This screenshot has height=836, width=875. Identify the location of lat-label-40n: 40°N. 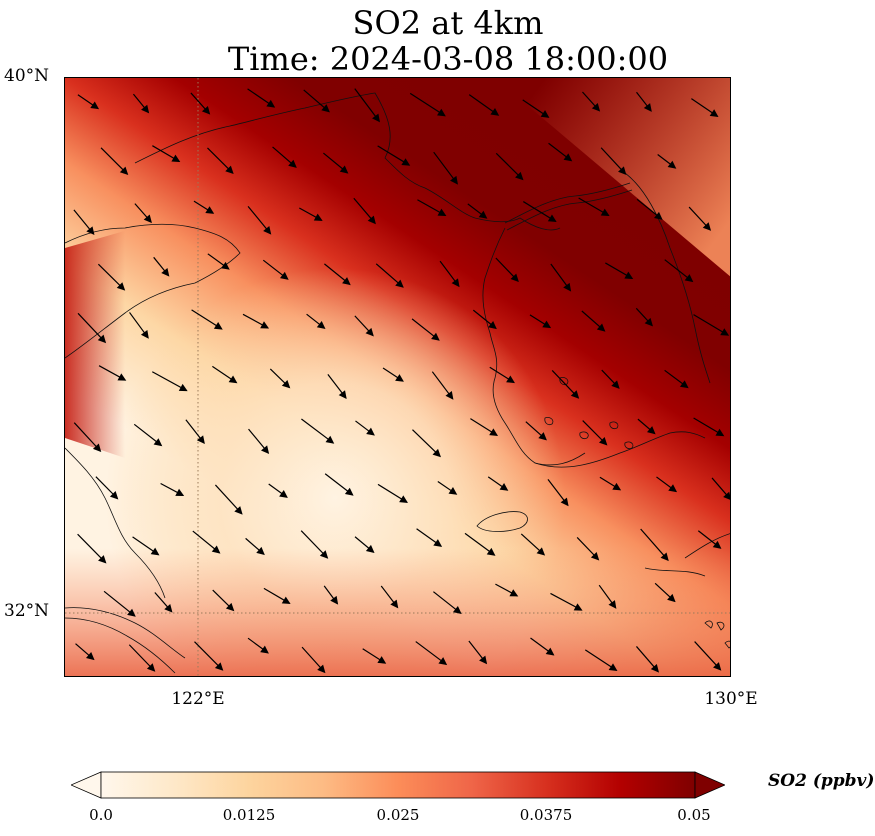
(27, 76).